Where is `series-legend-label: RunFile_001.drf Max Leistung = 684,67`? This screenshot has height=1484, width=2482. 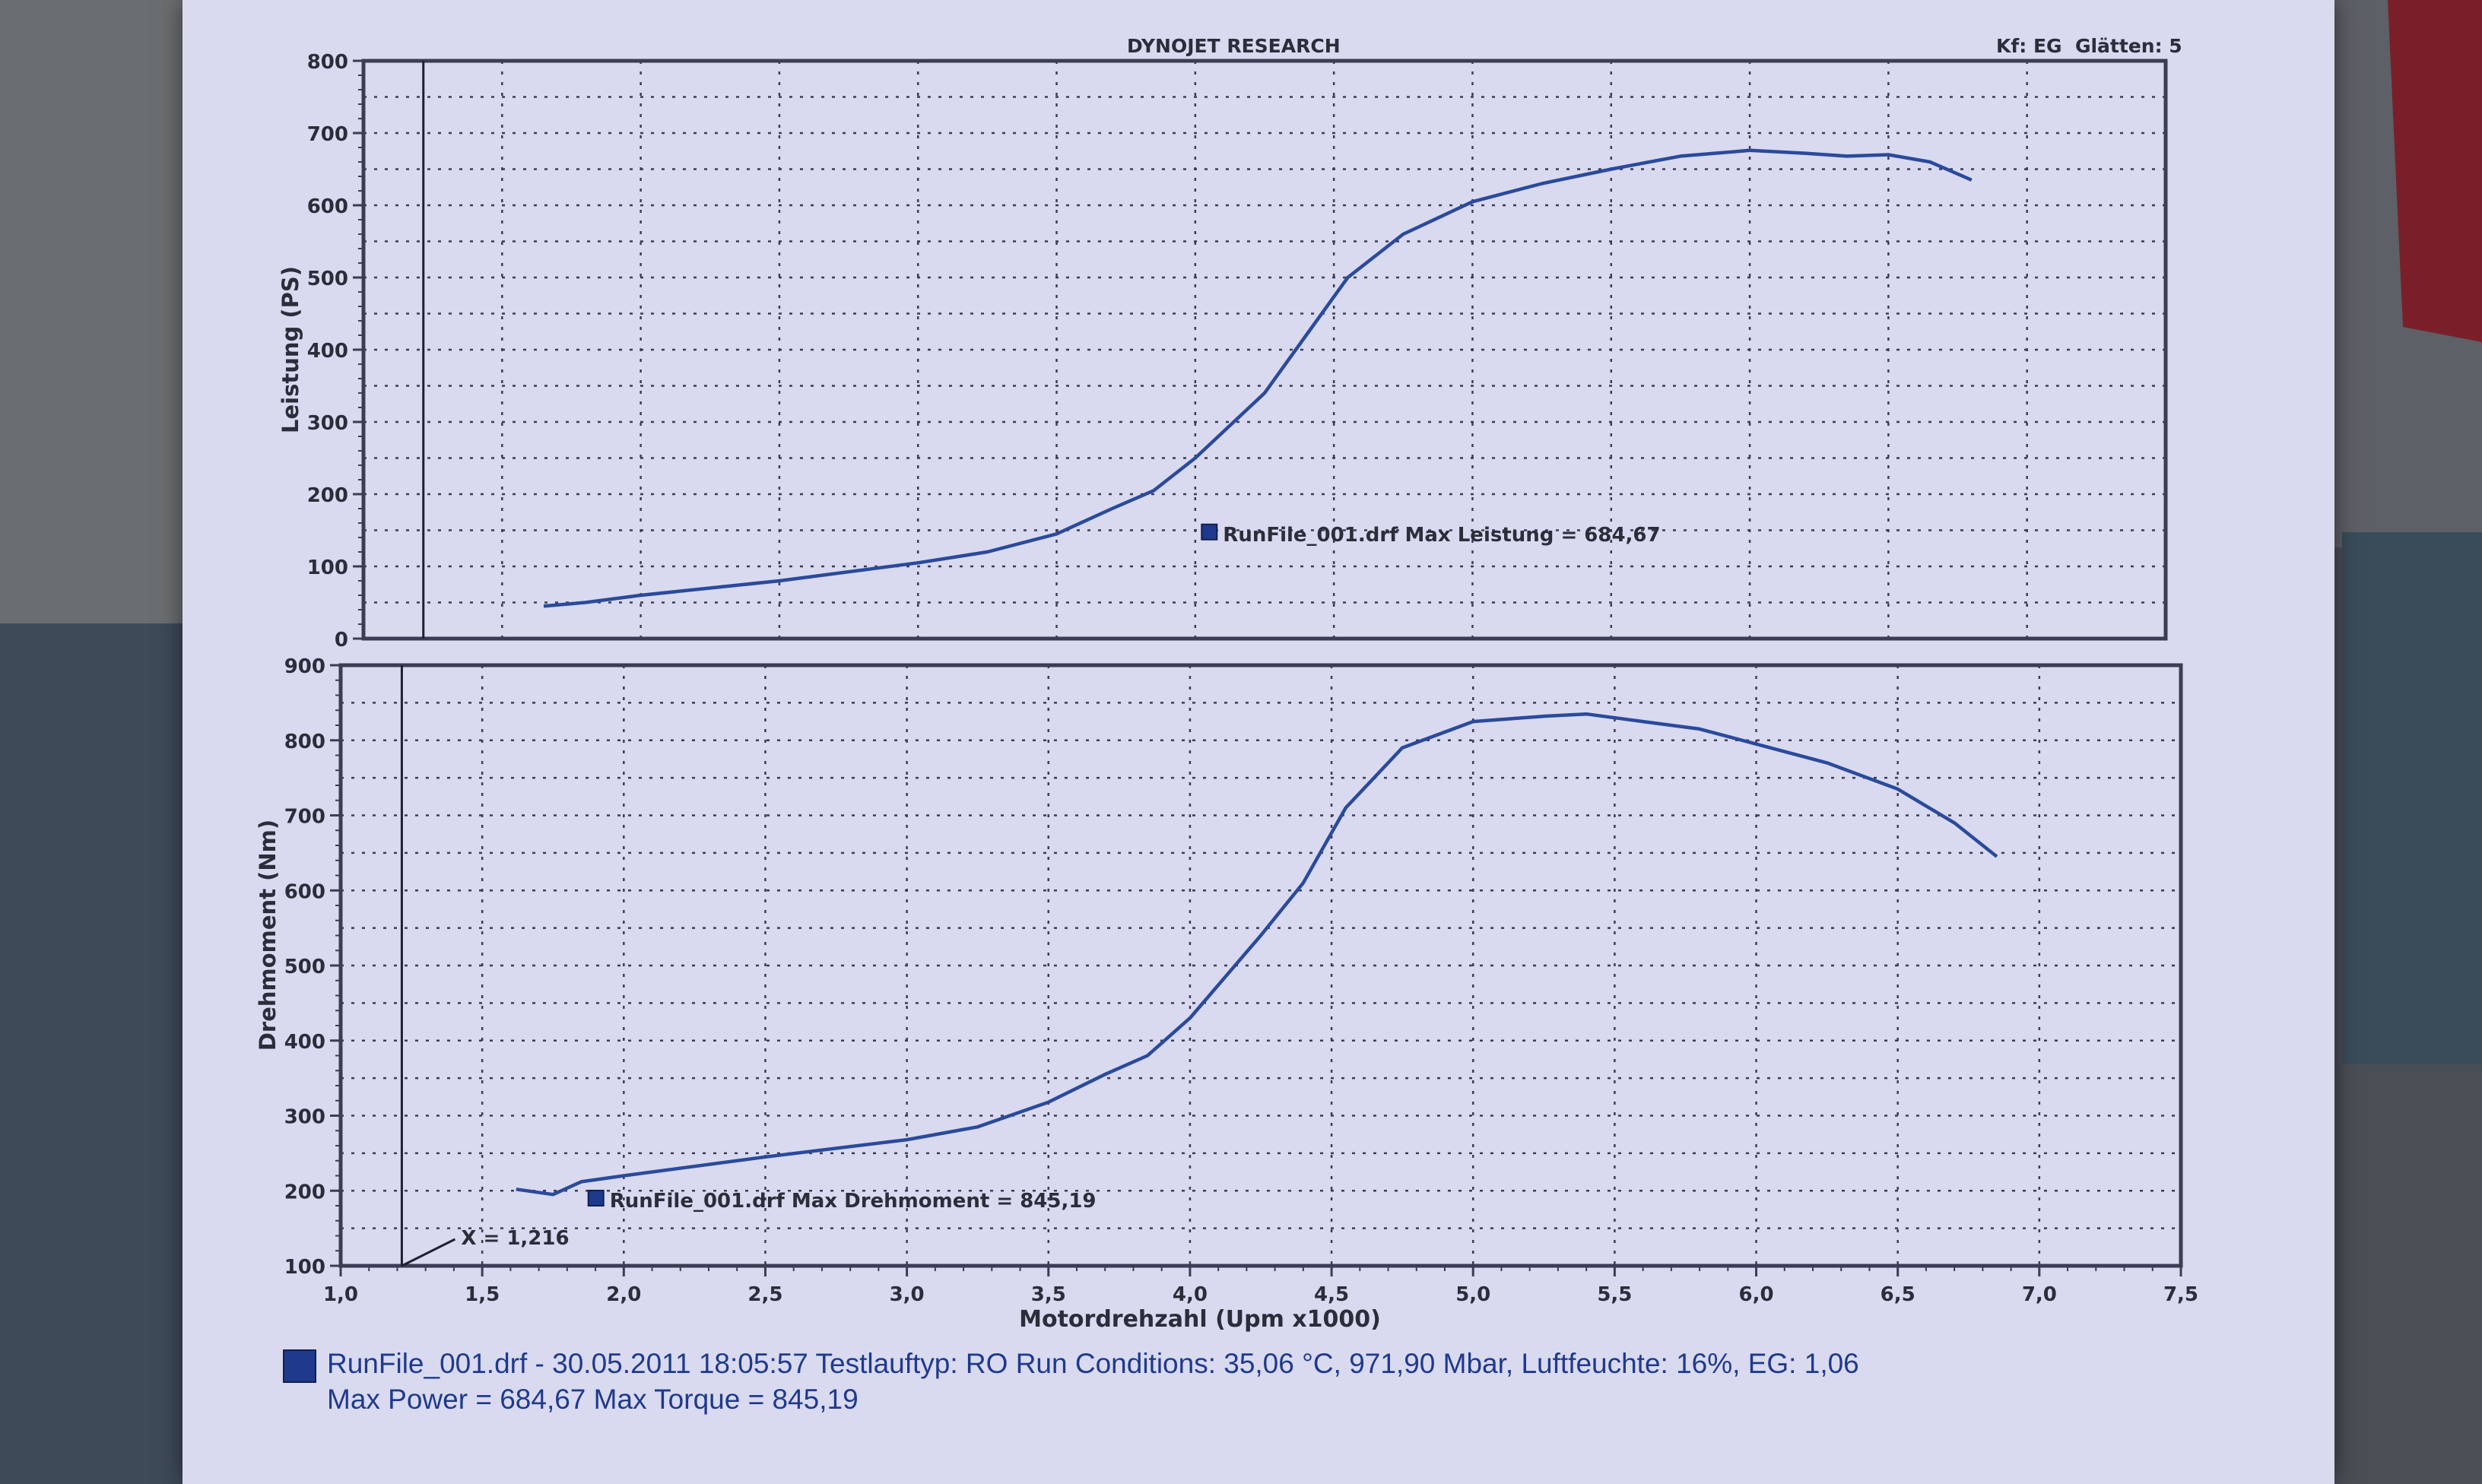 series-legend-label: RunFile_001.drf Max Leistung = 684,67 is located at coordinates (1441, 535).